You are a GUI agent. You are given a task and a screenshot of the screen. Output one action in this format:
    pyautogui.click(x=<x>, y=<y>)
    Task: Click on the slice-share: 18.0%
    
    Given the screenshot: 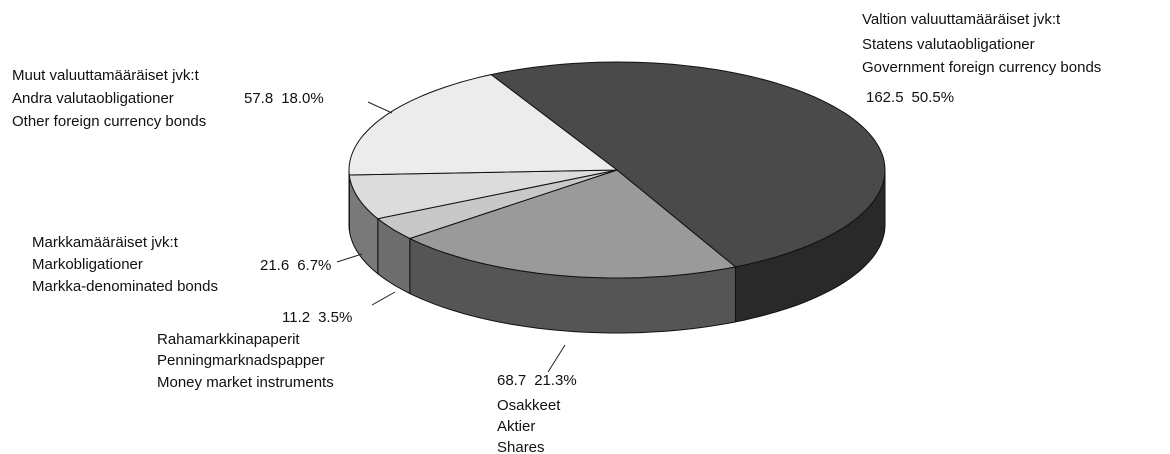 What is the action you would take?
    pyautogui.click(x=302, y=98)
    